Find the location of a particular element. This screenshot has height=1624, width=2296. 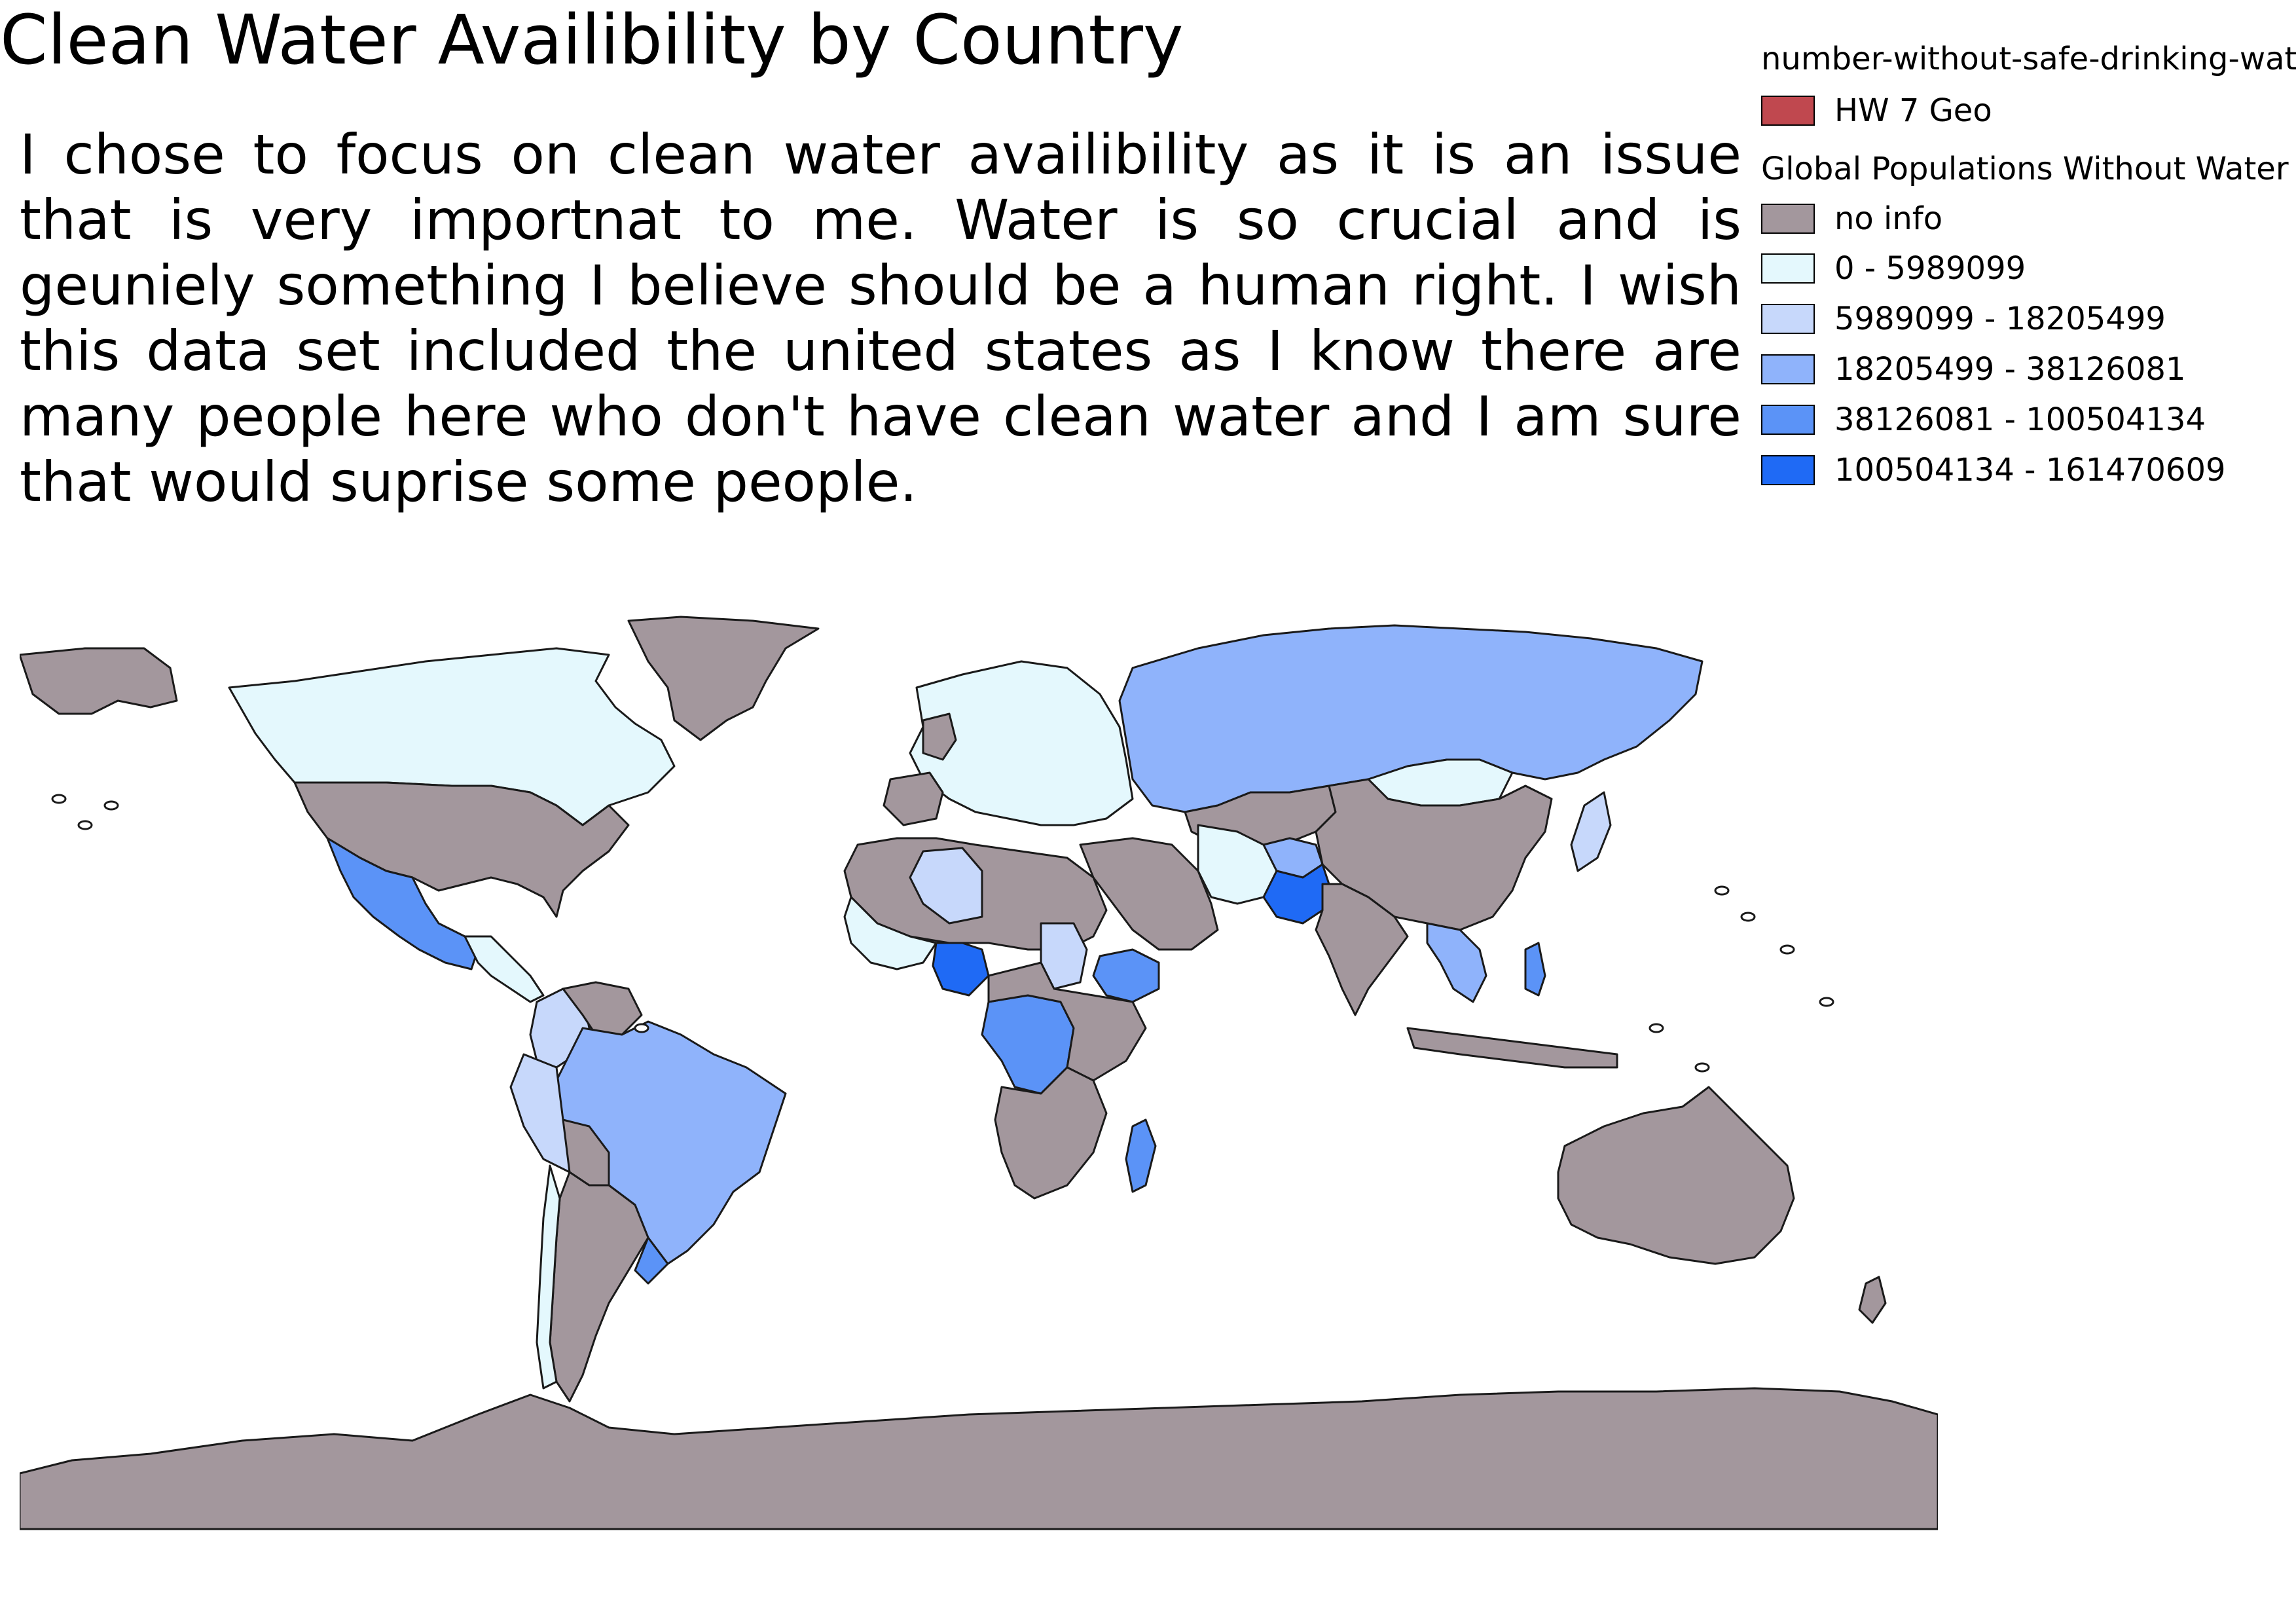

region-japan is located at coordinates (1591, 831).